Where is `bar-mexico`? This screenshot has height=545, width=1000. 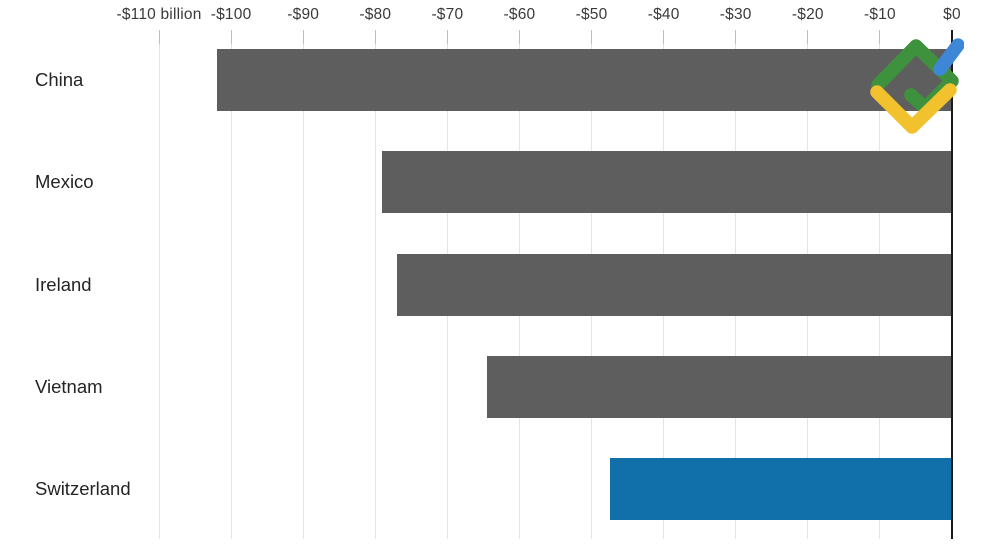 bar-mexico is located at coordinates (667, 182).